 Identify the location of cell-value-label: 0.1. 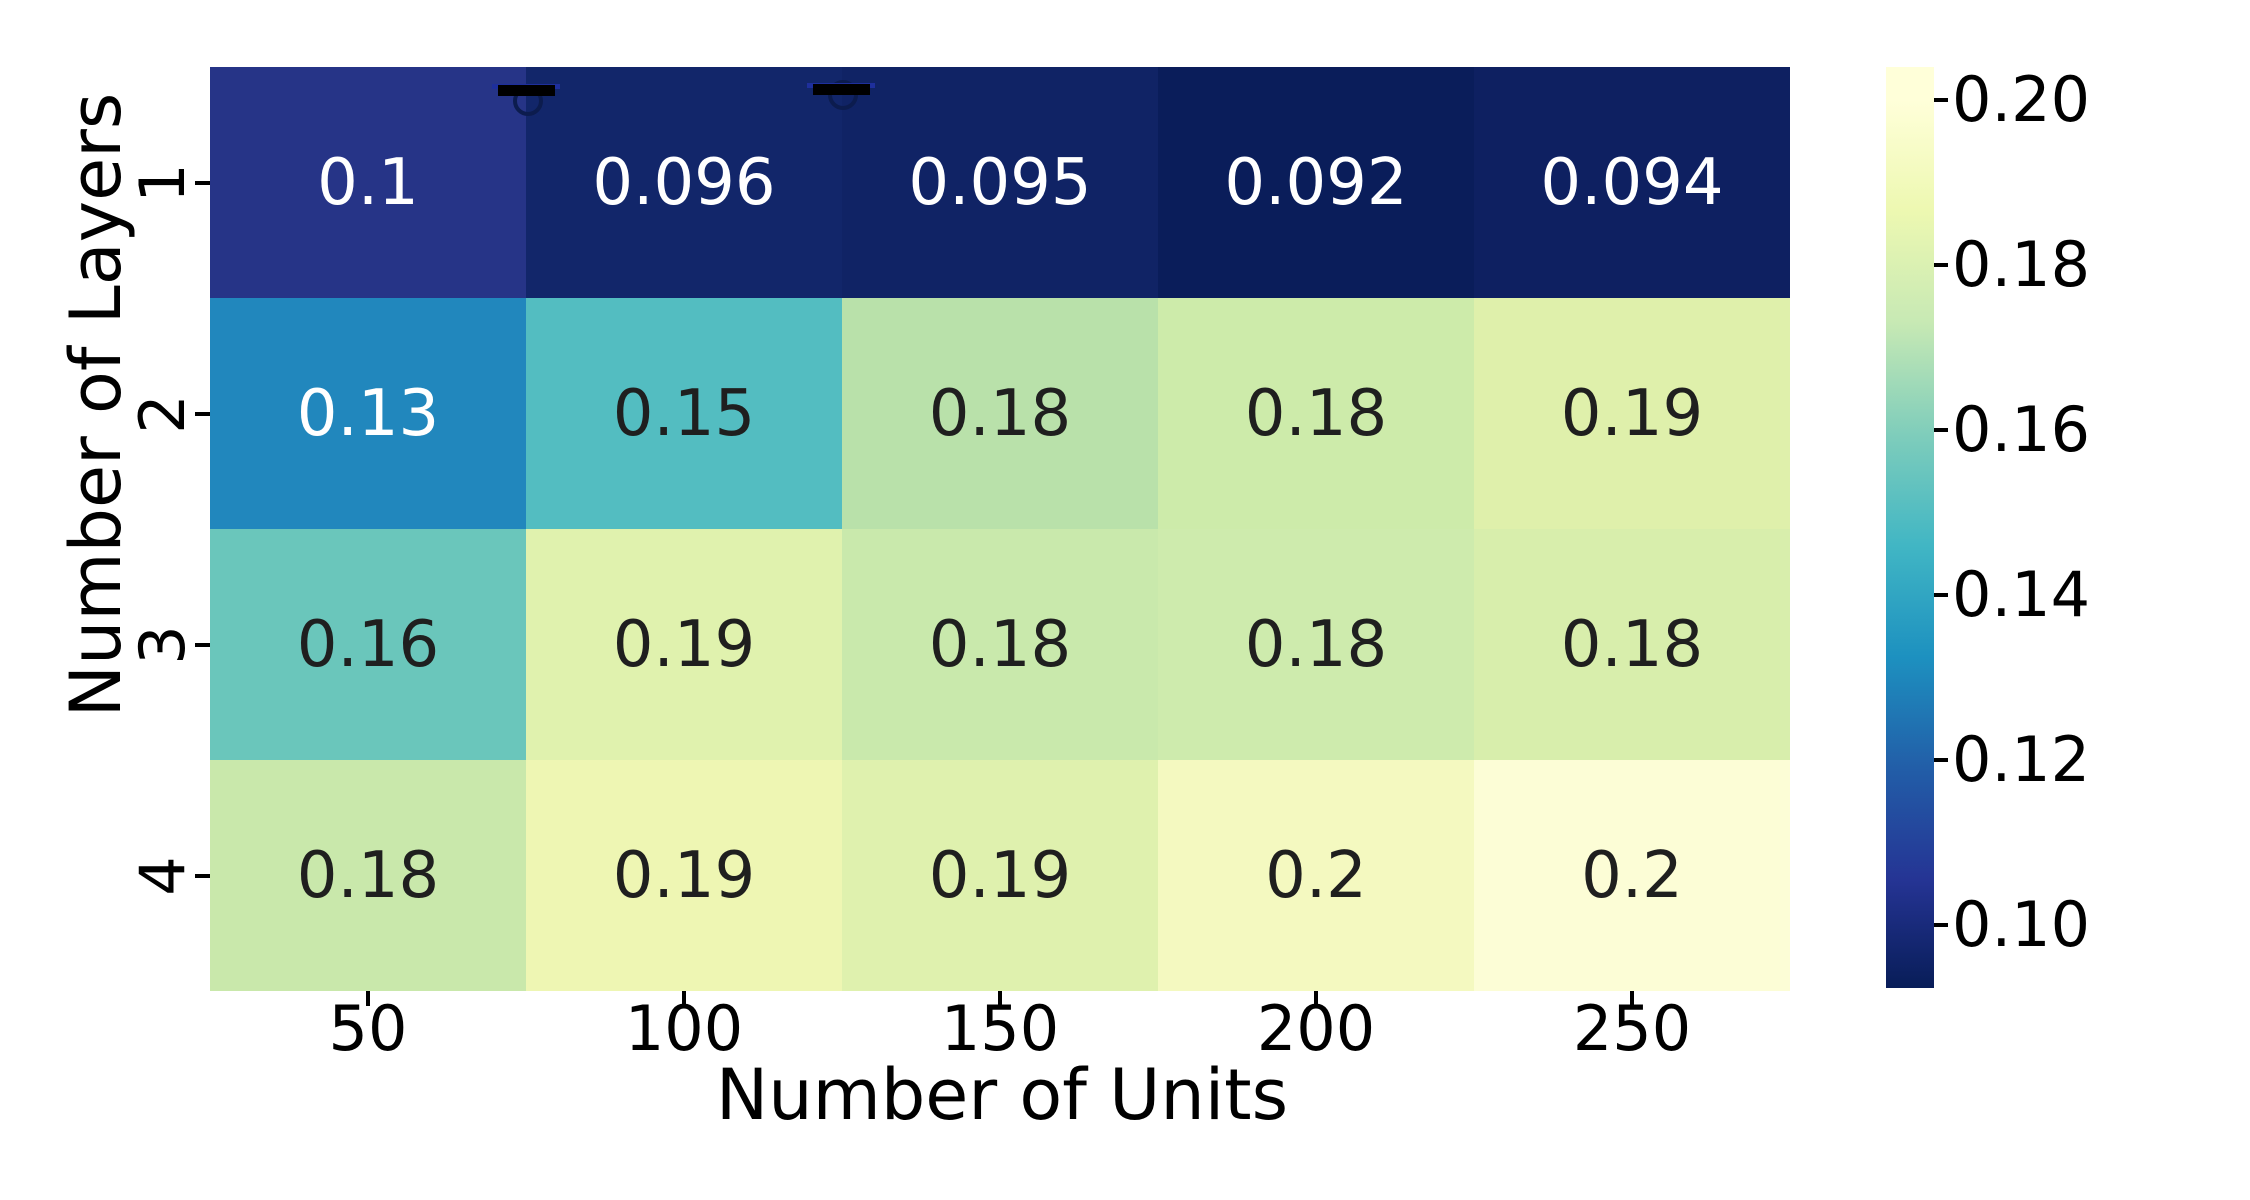
(368, 182).